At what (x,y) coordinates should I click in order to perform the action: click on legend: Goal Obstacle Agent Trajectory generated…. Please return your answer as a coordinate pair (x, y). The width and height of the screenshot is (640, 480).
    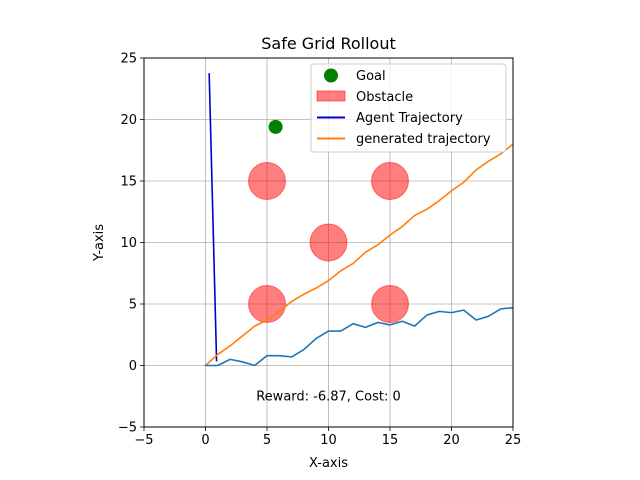
    Looking at the image, I should click on (408, 108).